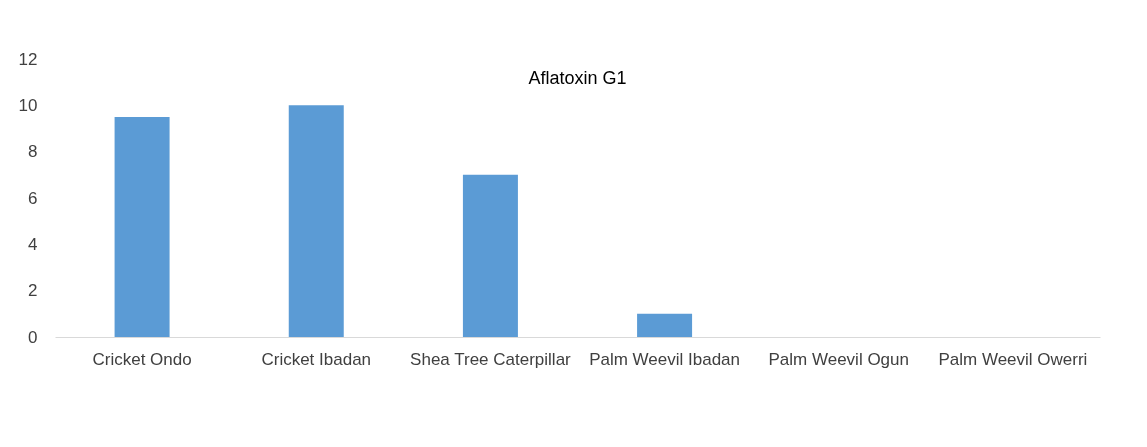 This screenshot has height=447, width=1147. What do you see at coordinates (316, 359) in the screenshot?
I see `x-tick-label: Cricket Ibadan` at bounding box center [316, 359].